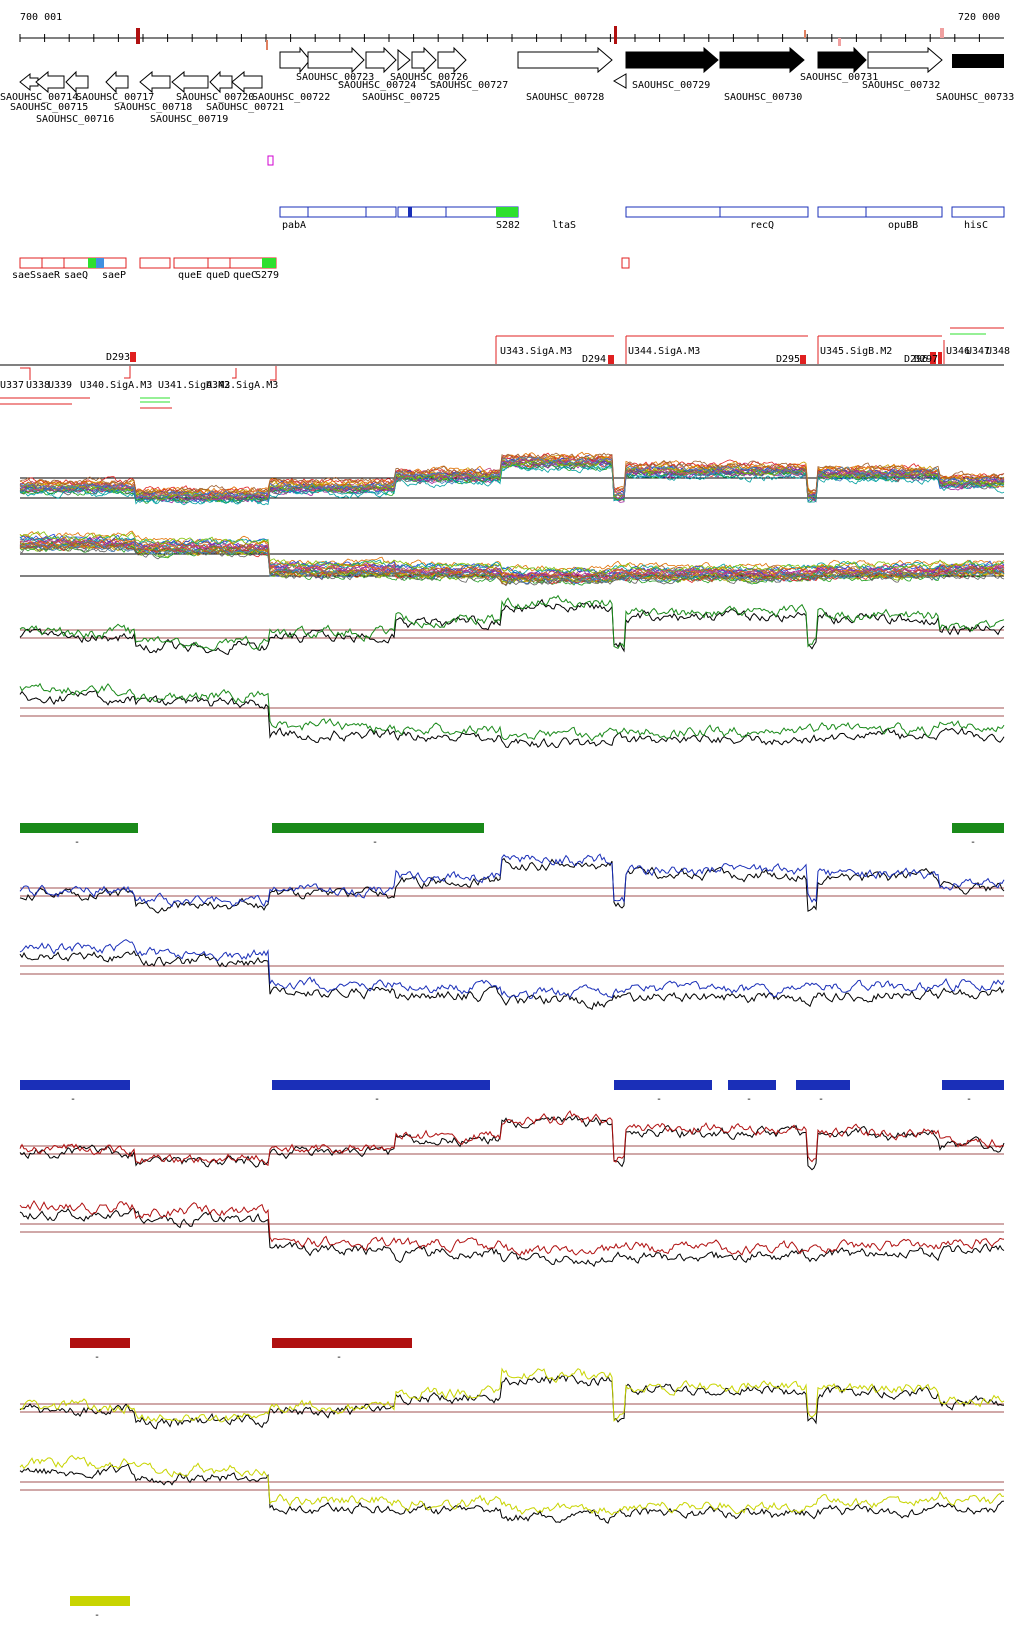  What do you see at coordinates (116, 385) in the screenshot?
I see `tu-label: U340.SigA.M3` at bounding box center [116, 385].